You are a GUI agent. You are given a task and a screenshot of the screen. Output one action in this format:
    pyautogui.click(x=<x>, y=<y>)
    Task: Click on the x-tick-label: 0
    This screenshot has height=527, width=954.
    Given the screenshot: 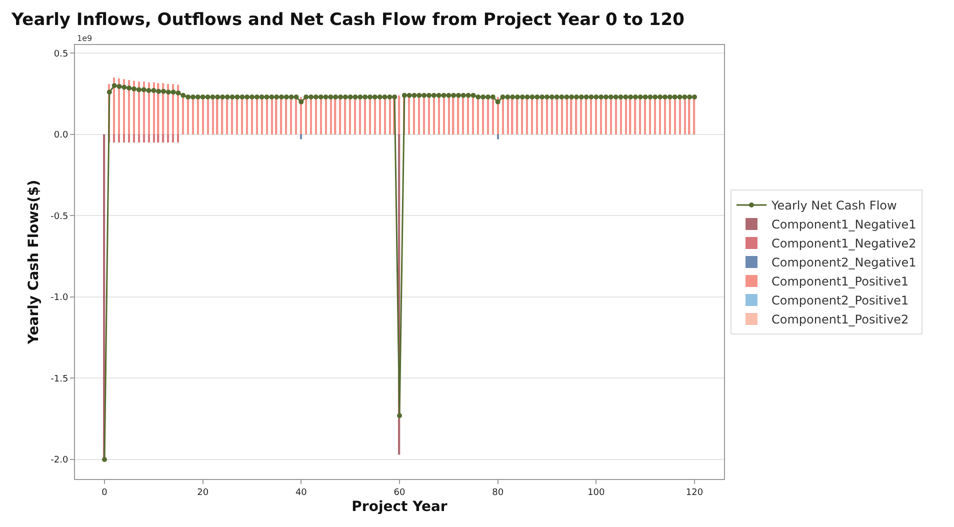 What is the action you would take?
    pyautogui.click(x=105, y=493)
    